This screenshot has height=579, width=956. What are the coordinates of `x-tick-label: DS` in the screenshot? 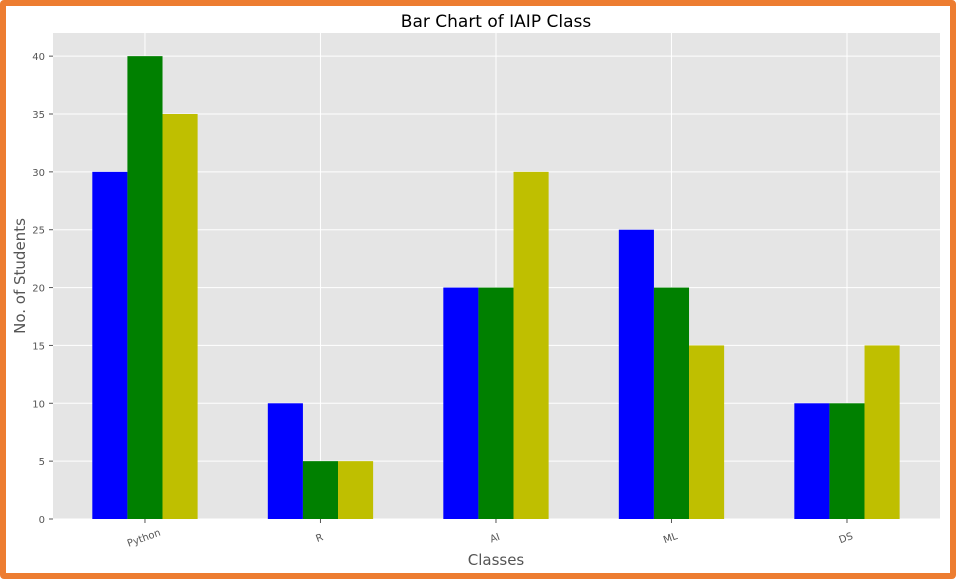 It's located at (846, 538).